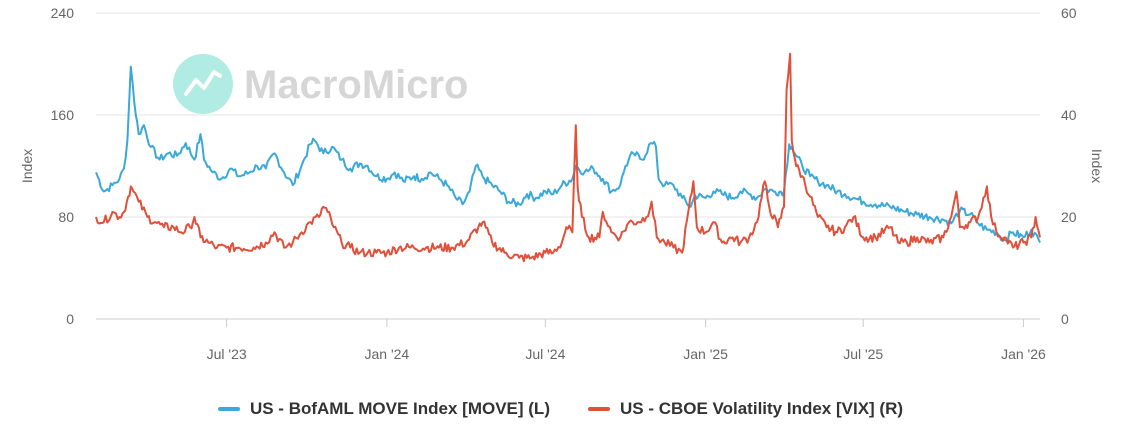  What do you see at coordinates (1069, 166) in the screenshot?
I see `y-axis-right: 0 20 40 60` at bounding box center [1069, 166].